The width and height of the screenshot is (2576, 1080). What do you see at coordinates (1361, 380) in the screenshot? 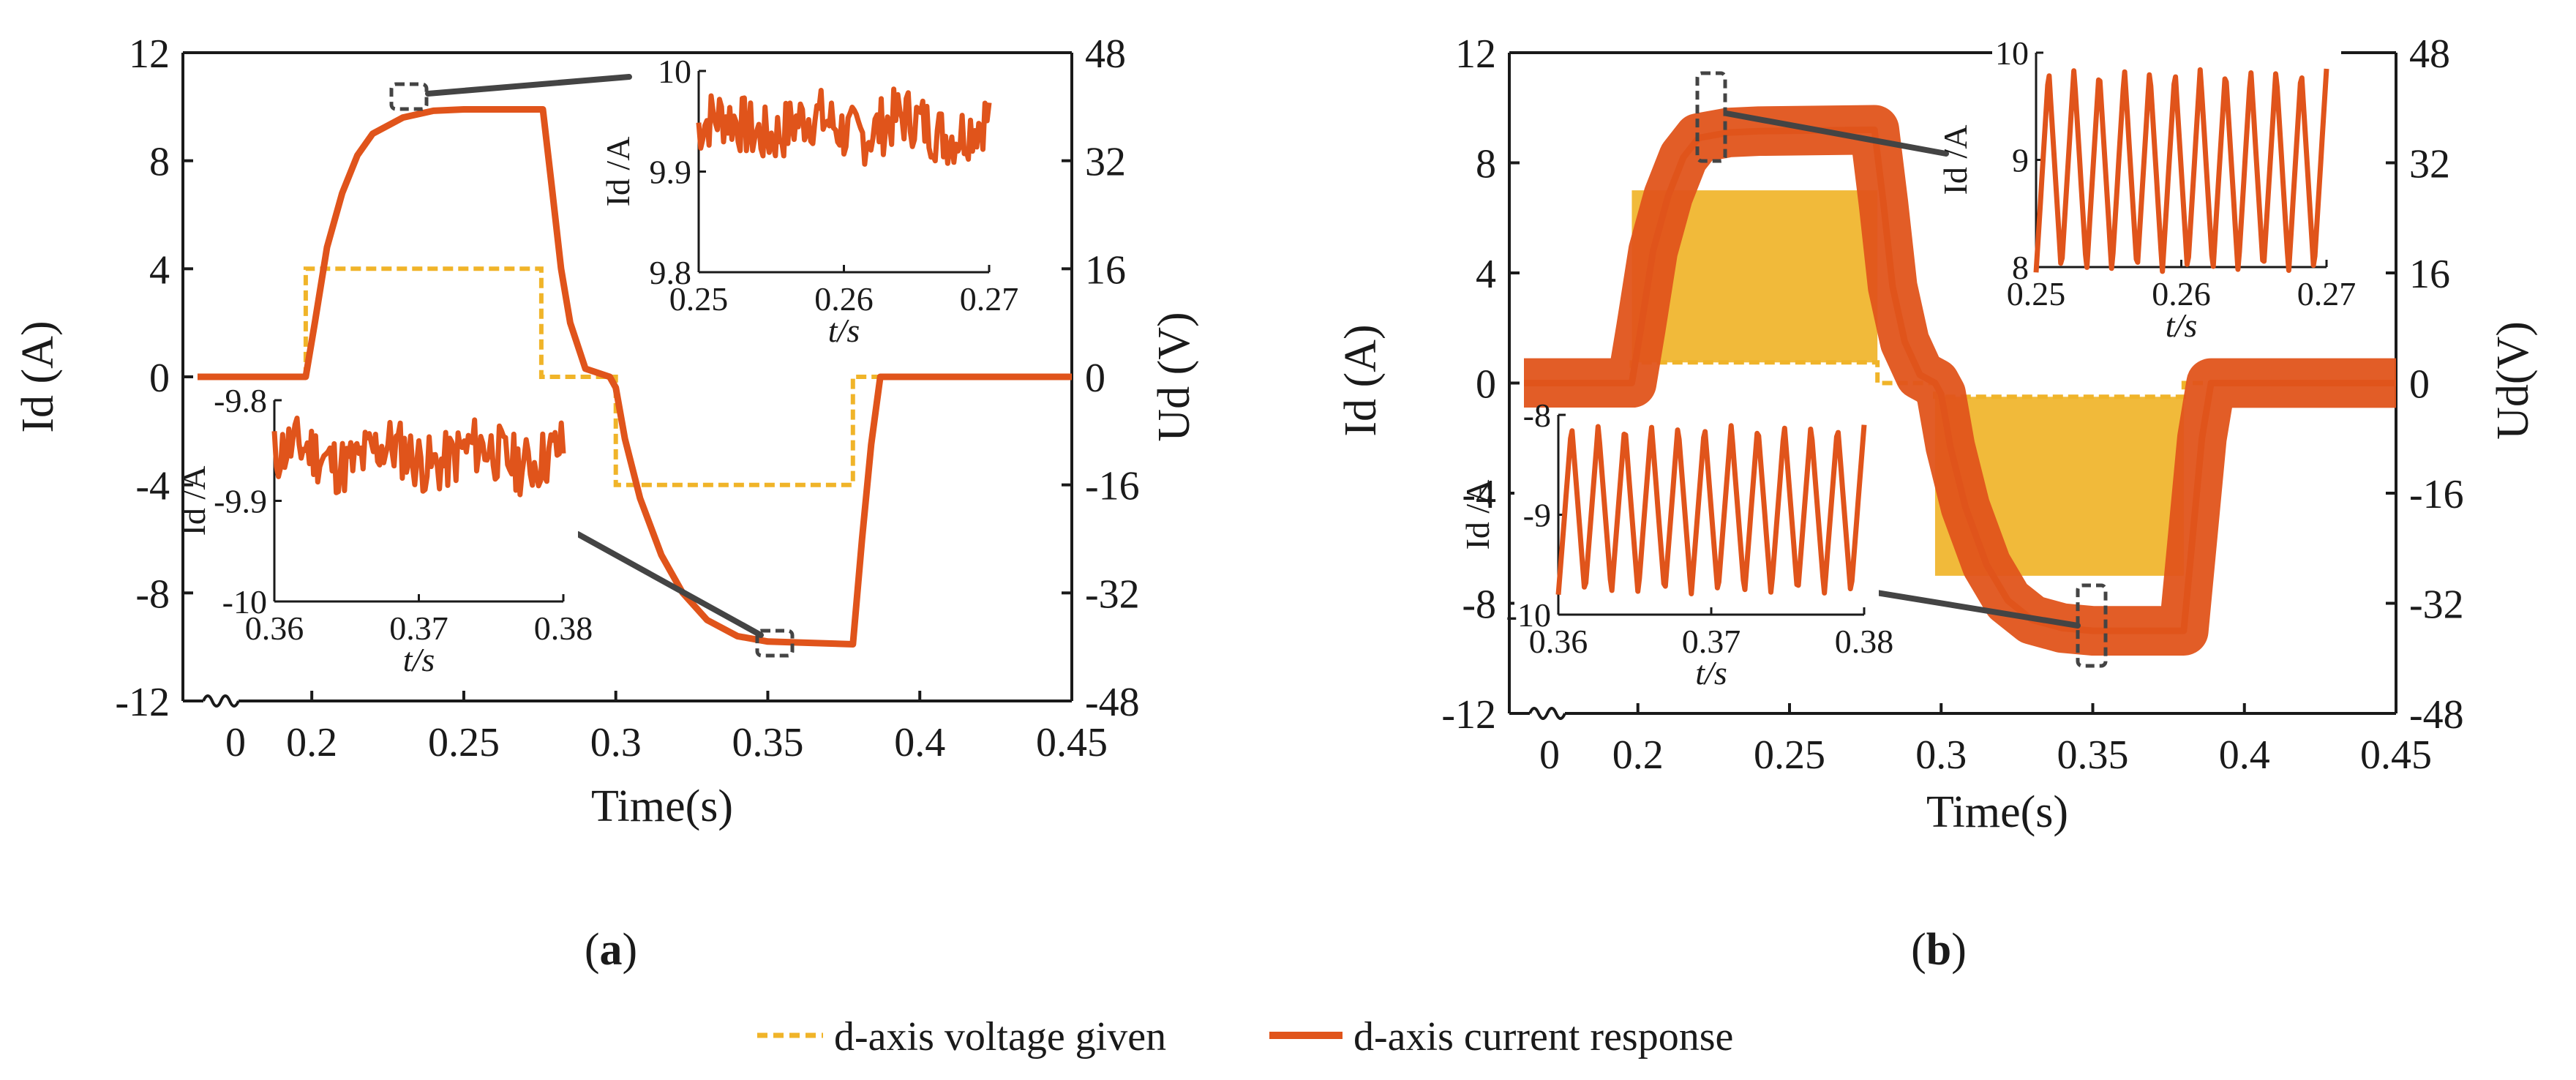
I see `b-ylabel-left: Id (A)` at bounding box center [1361, 380].